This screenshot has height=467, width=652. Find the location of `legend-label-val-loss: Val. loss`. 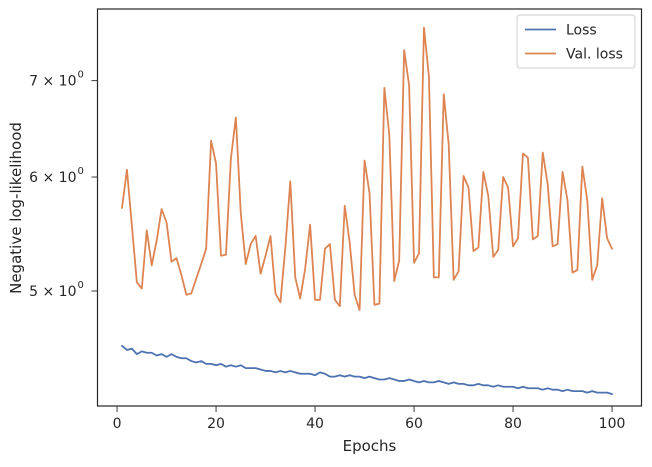

legend-label-val-loss: Val. loss is located at coordinates (594, 55).